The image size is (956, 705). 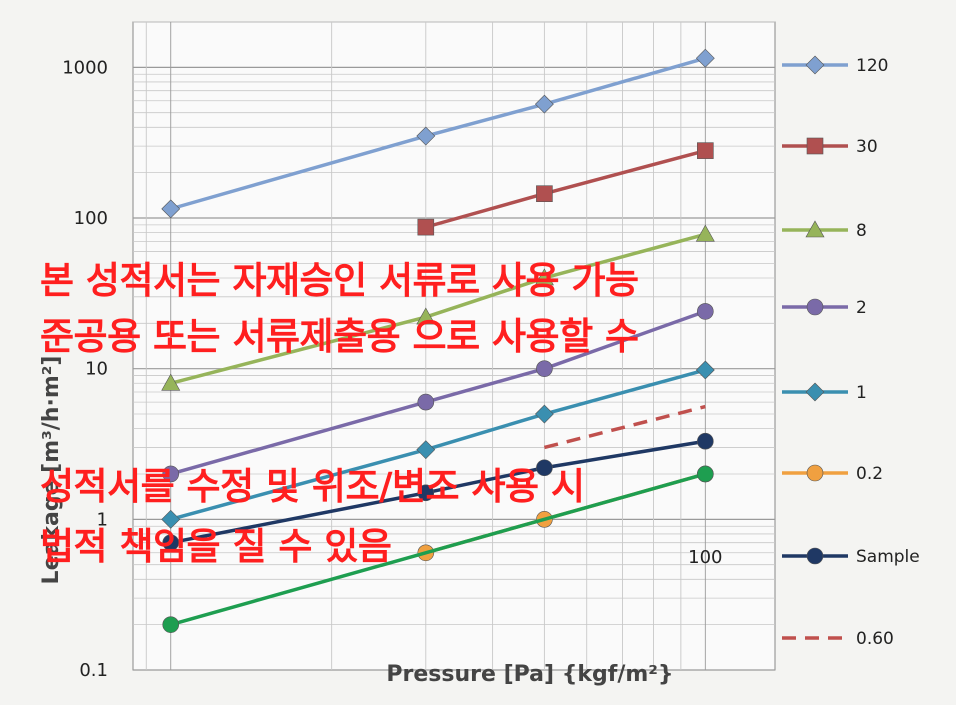 What do you see at coordinates (875, 639) in the screenshot?
I see `legend-label: 0.60` at bounding box center [875, 639].